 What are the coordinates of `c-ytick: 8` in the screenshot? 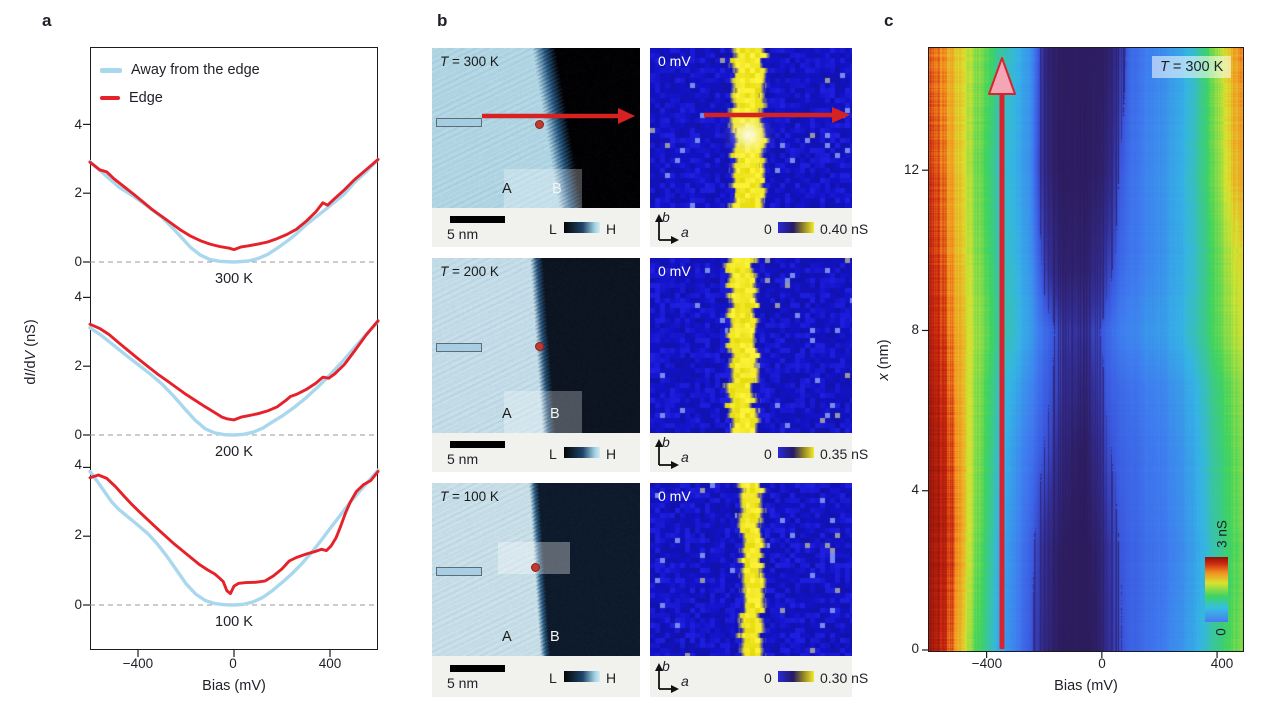 It's located at (915, 329).